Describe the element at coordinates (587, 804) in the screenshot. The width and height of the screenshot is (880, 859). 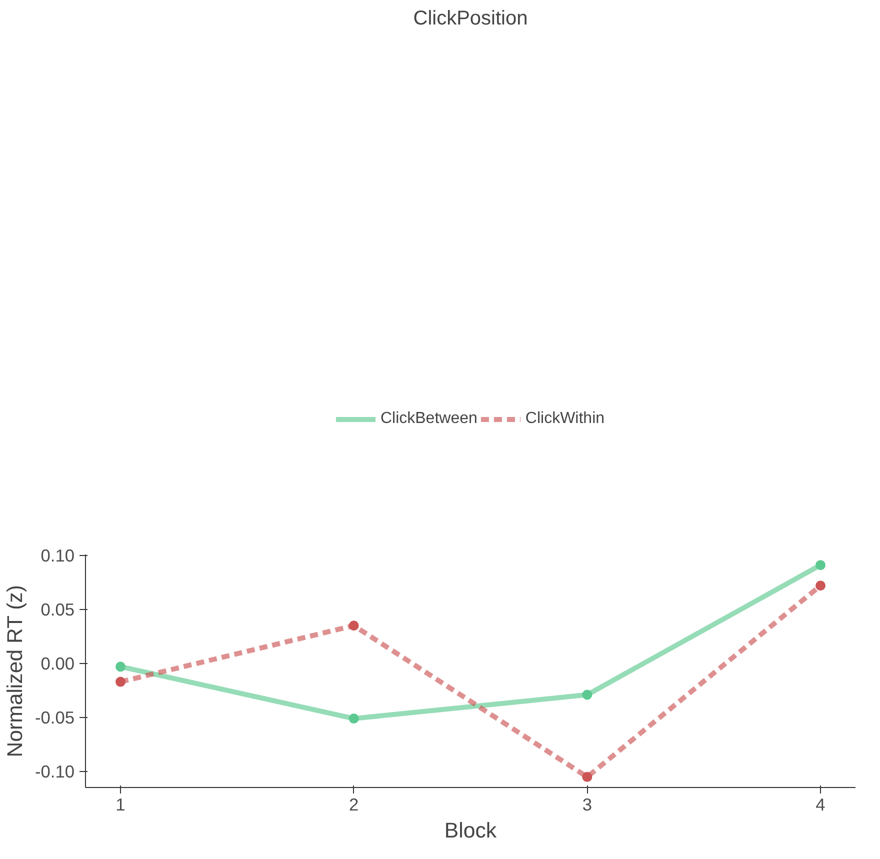
I see `x-tick-label: 3` at that location.